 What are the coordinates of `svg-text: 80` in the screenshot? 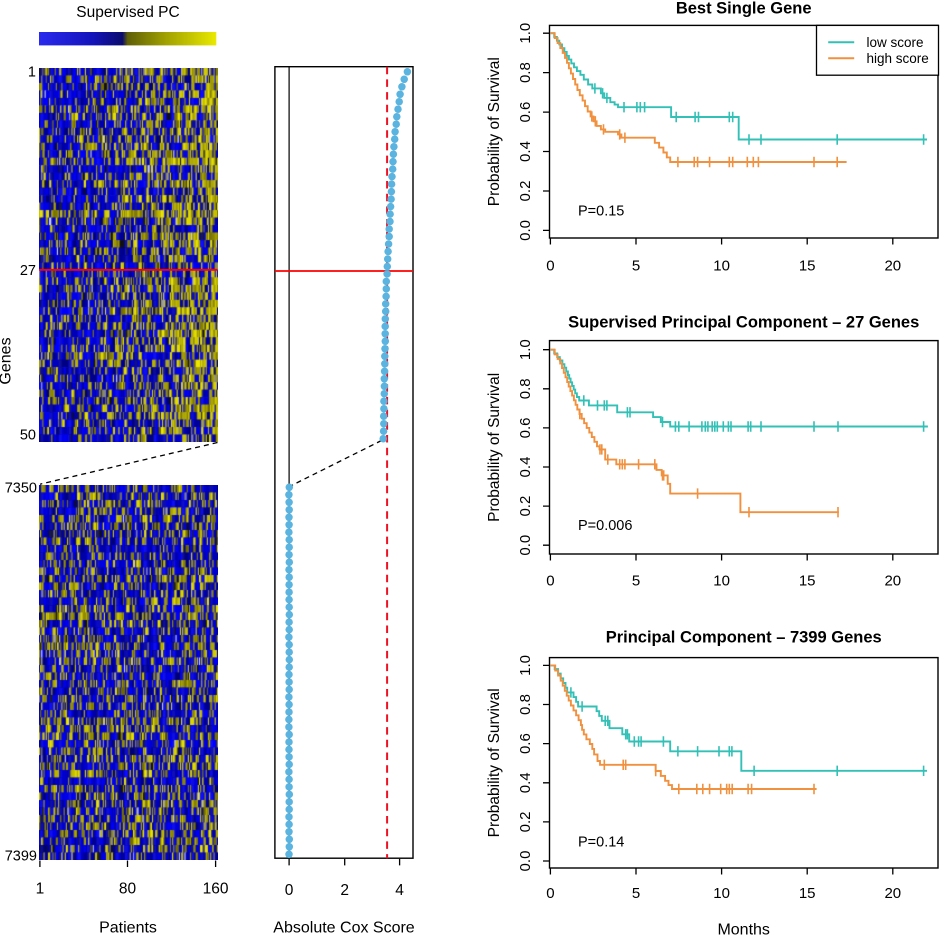 It's located at (128, 889).